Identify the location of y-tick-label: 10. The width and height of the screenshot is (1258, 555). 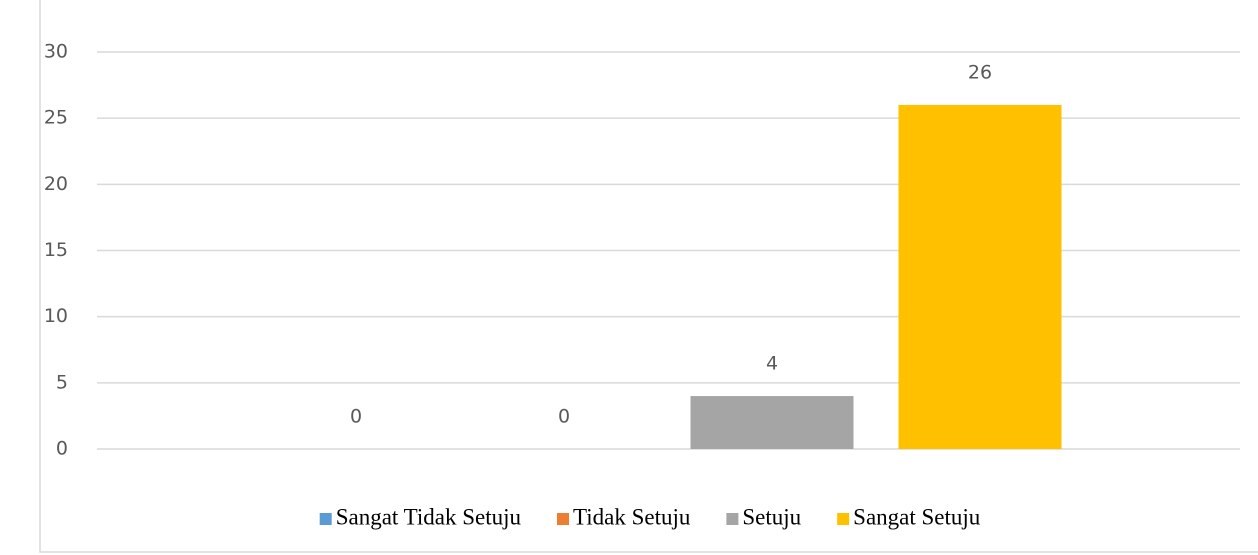
(56, 316).